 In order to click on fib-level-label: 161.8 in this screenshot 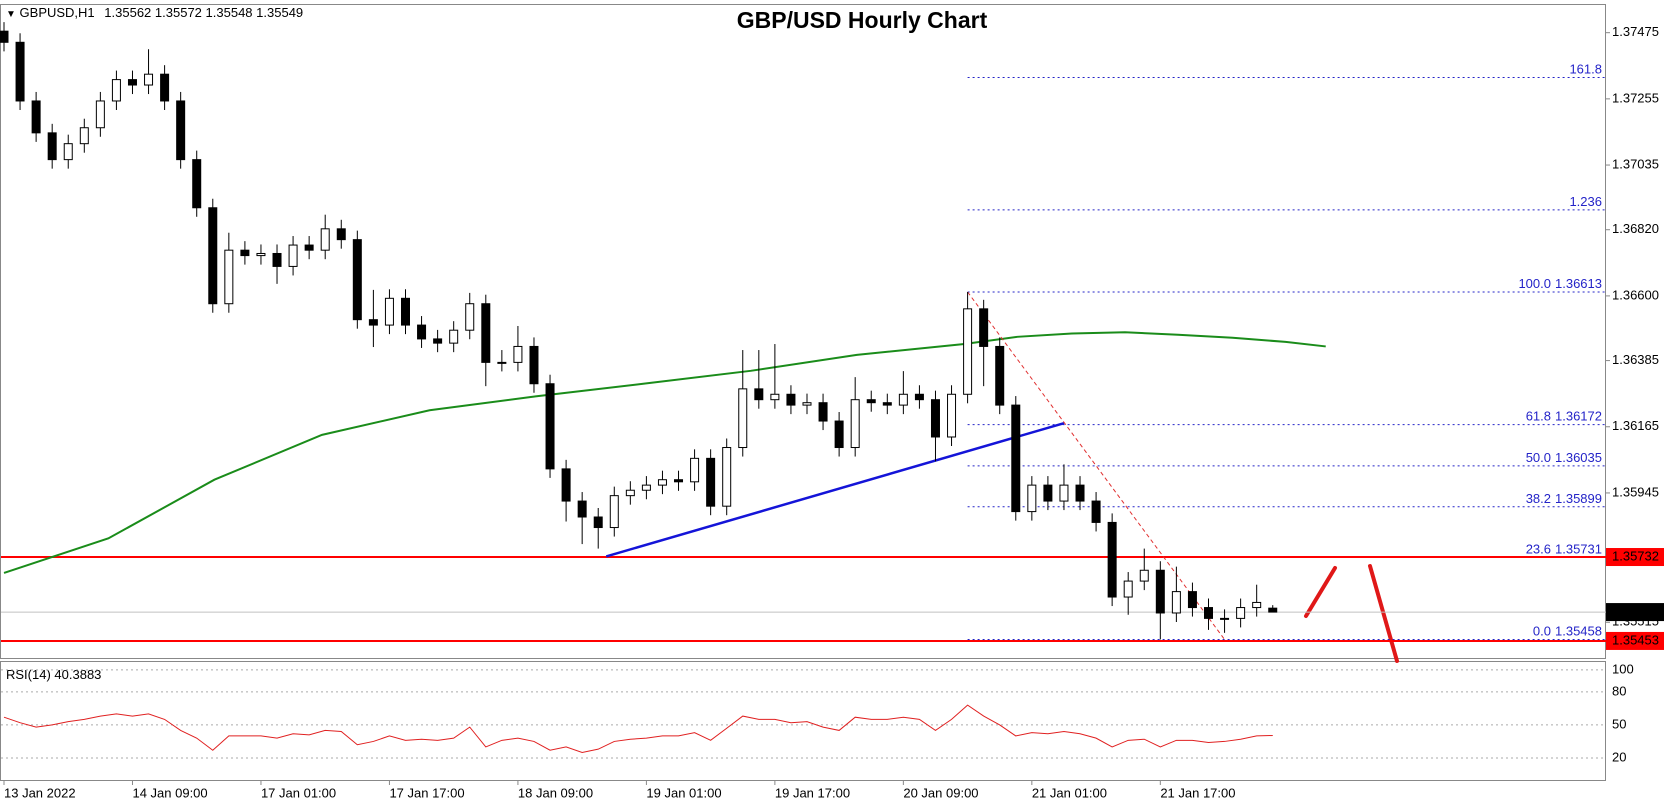, I will do `click(1585, 69)`.